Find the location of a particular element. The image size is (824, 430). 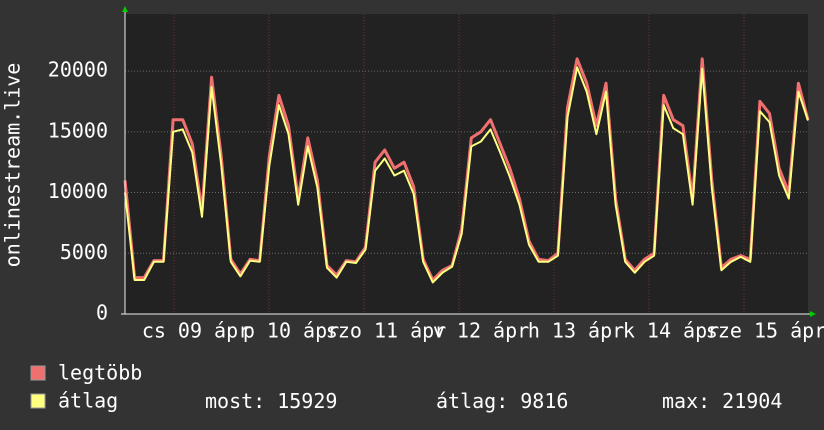

x-tick-label: p 10 ápr is located at coordinates (291, 331).